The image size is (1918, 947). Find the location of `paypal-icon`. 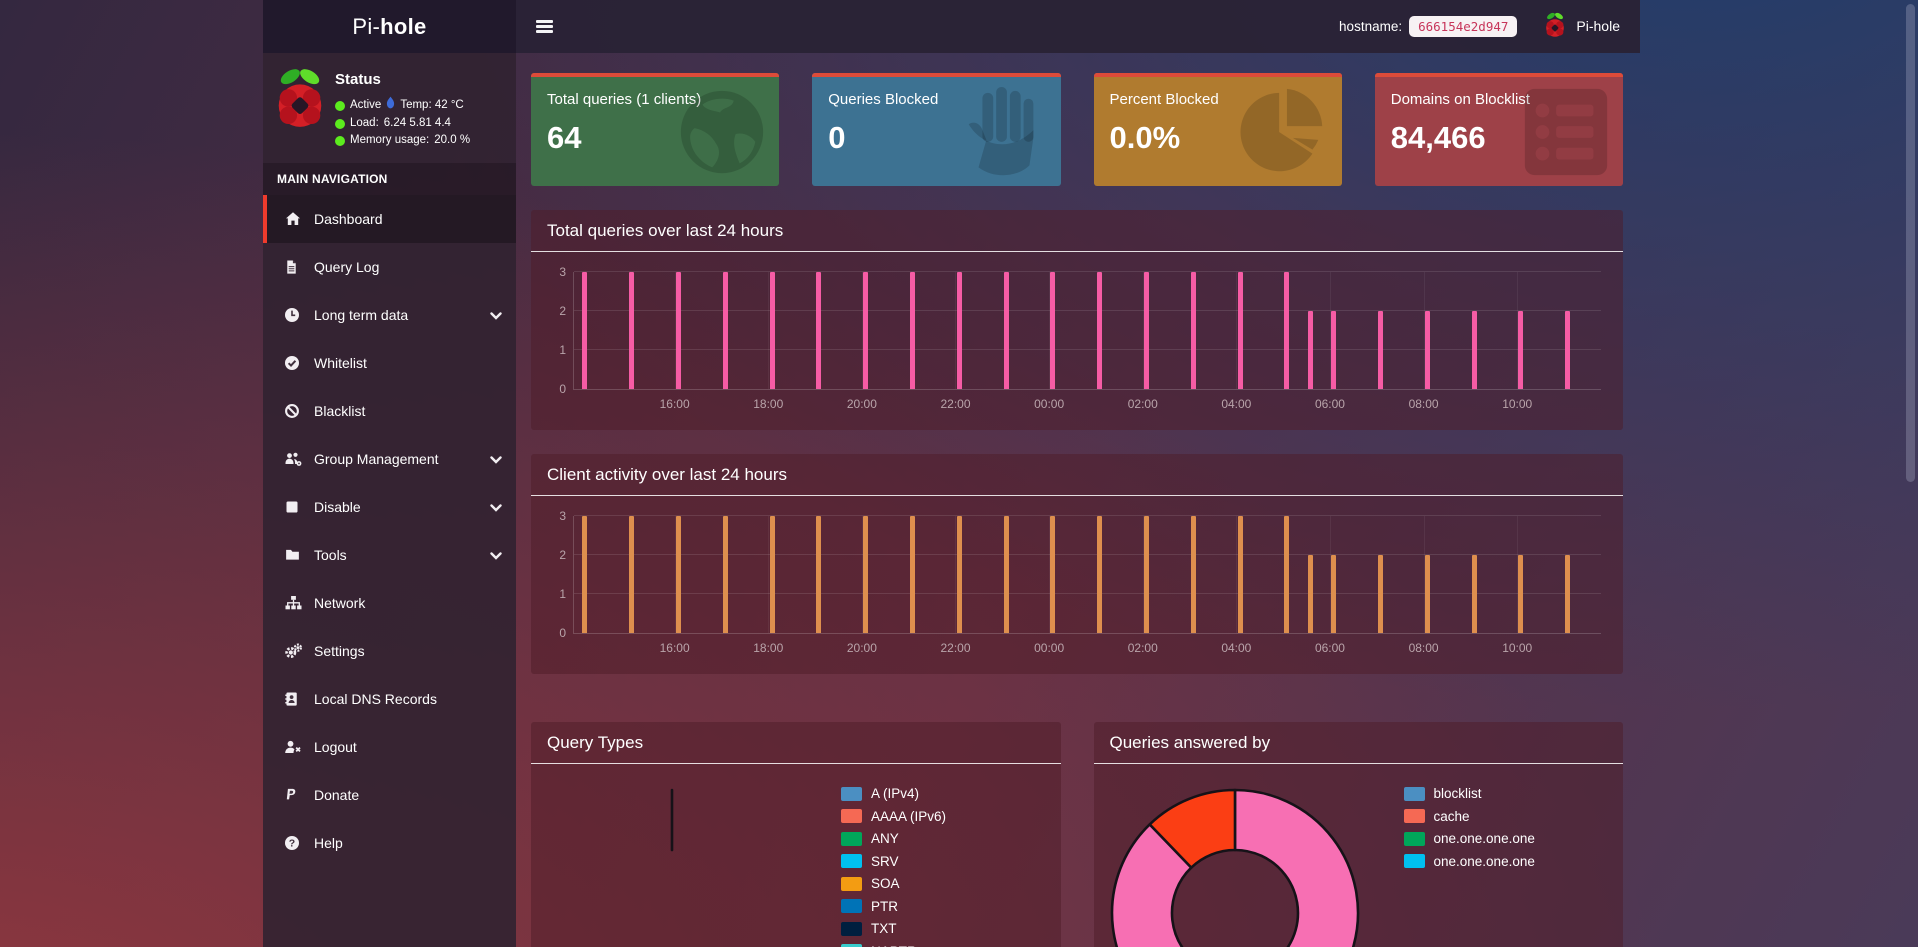

paypal-icon is located at coordinates (293, 795).